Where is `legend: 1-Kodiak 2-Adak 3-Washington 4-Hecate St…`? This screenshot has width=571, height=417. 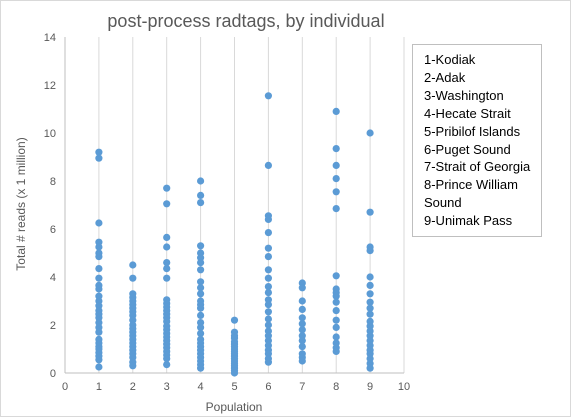 legend: 1-Kodiak 2-Adak 3-Washington 4-Hecate St… is located at coordinates (477, 140).